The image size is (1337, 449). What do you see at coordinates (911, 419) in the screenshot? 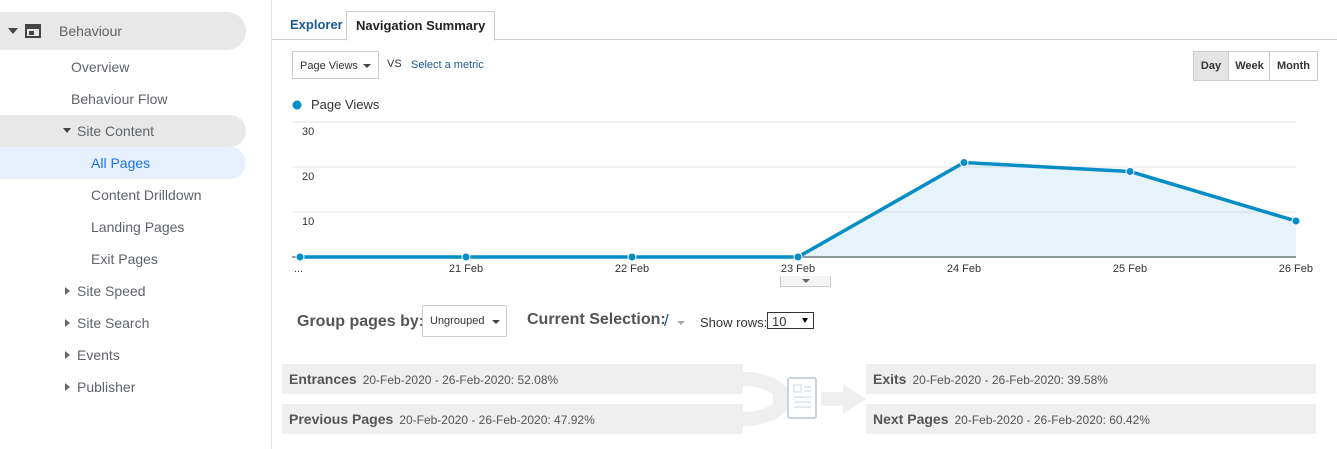
I see `flow-label: Next Pages` at bounding box center [911, 419].